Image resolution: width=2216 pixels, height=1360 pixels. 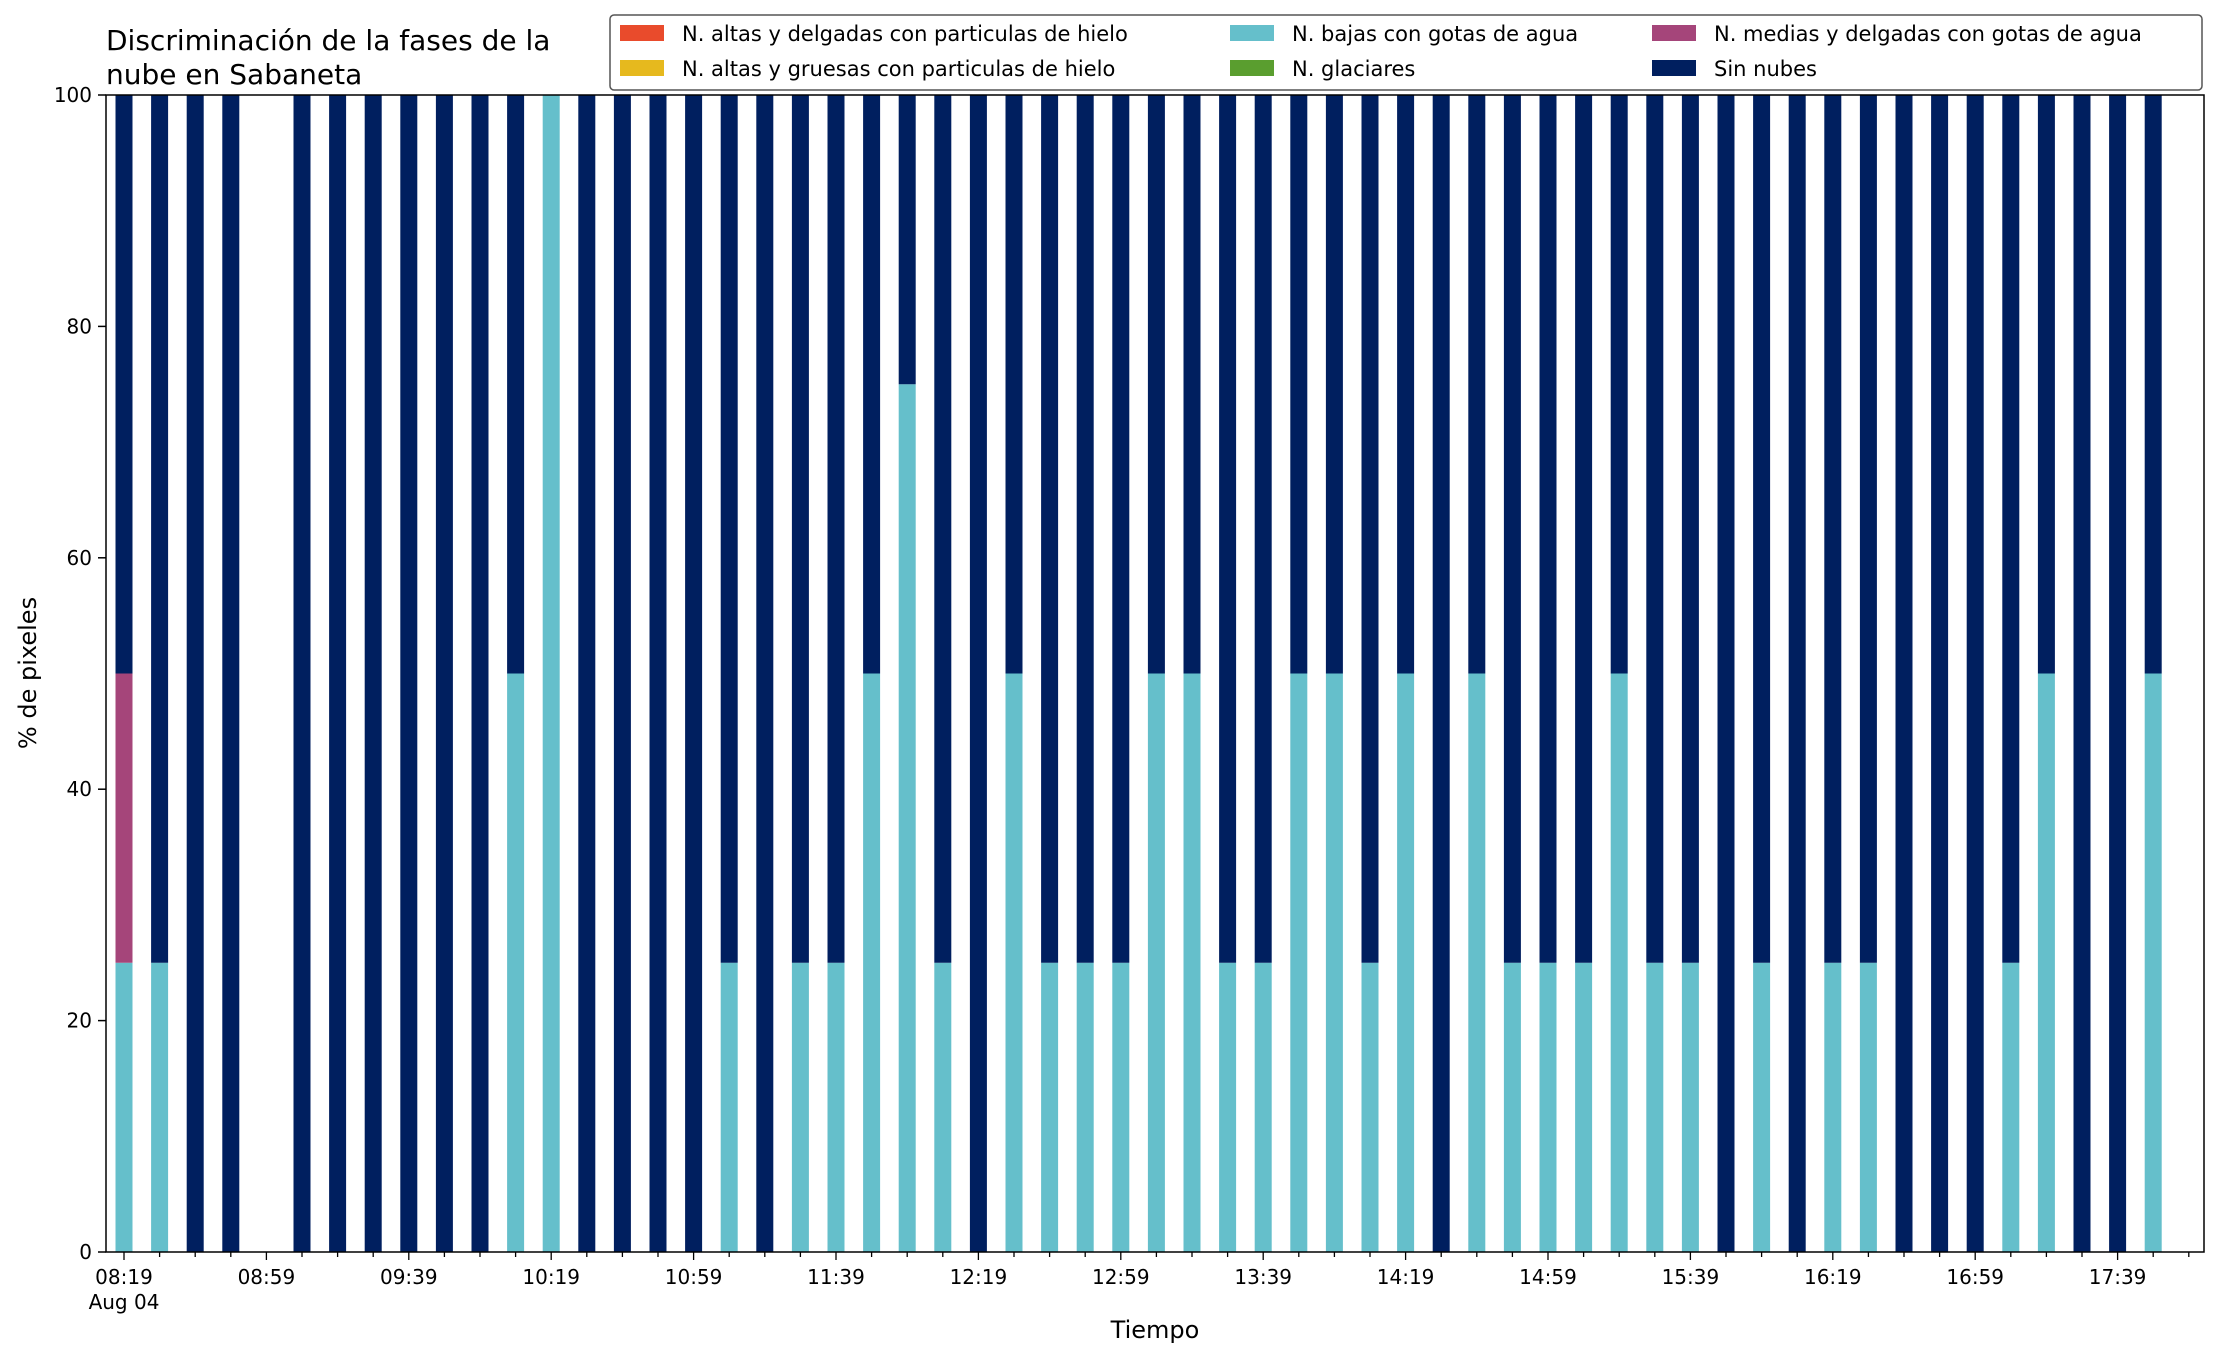 I want to click on y-tick-label-100: 100, so click(x=73, y=95).